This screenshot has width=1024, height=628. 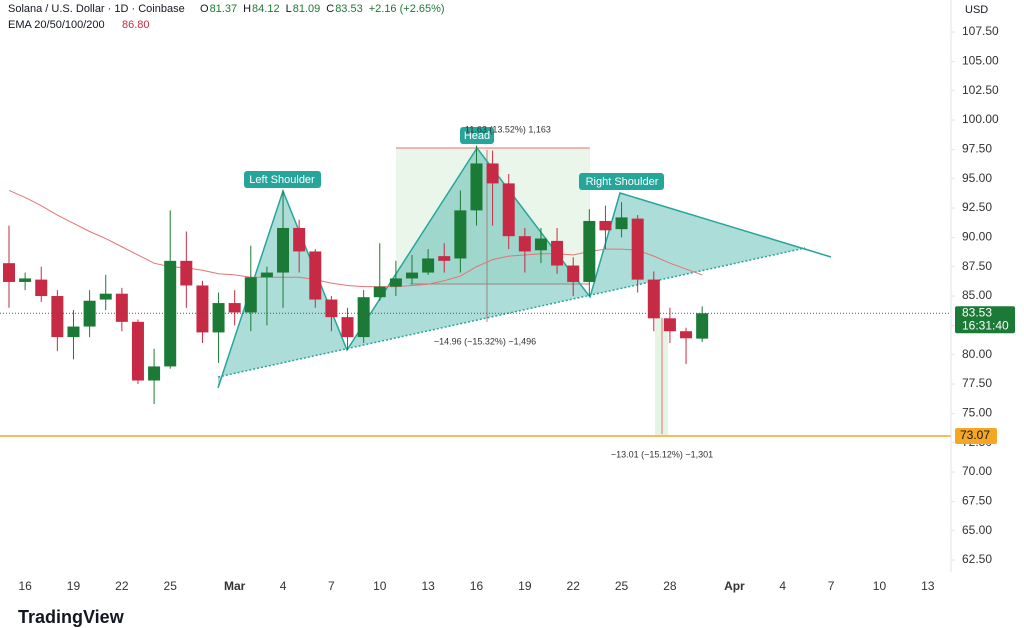 I want to click on y-tick-label: 105.00, so click(x=980, y=61).